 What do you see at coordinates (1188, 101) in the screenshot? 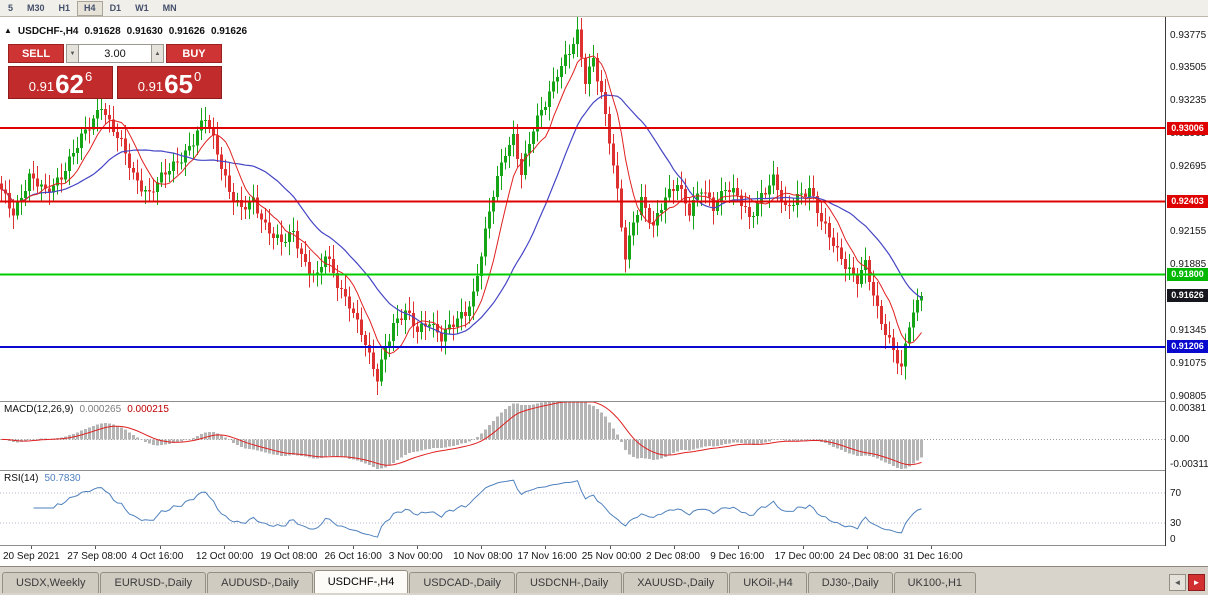
I see `price-tick-label: 0.93235` at bounding box center [1188, 101].